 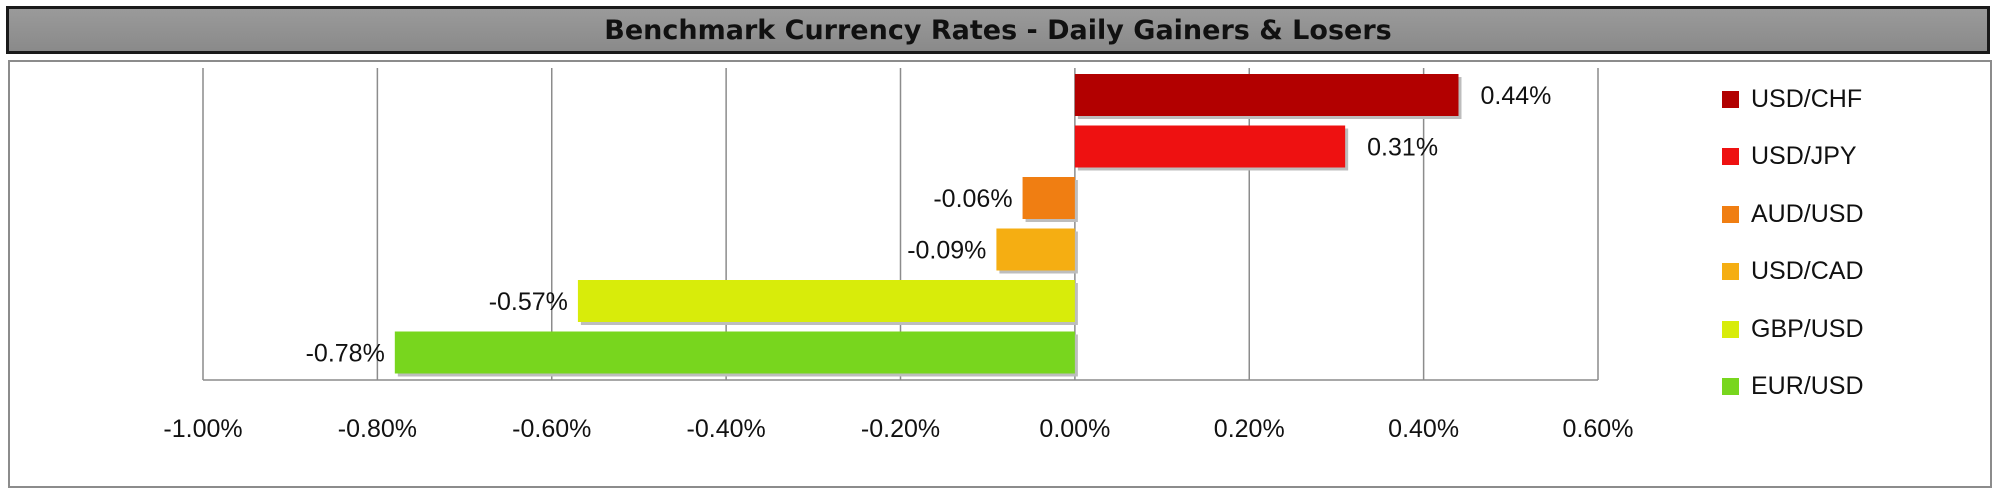 I want to click on x-tick-label: -0.80%, so click(x=377, y=429).